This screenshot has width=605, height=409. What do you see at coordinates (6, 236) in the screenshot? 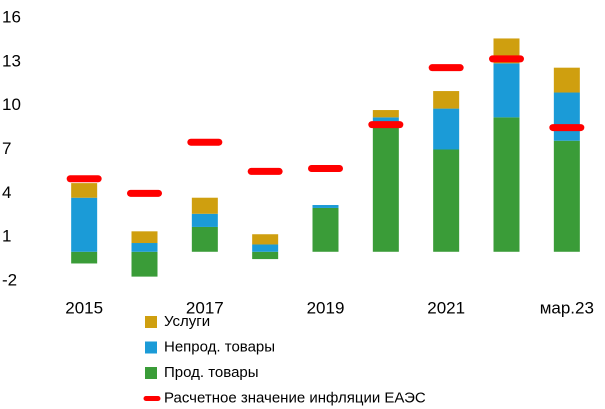
I see `y-tick-label: 1` at bounding box center [6, 236].